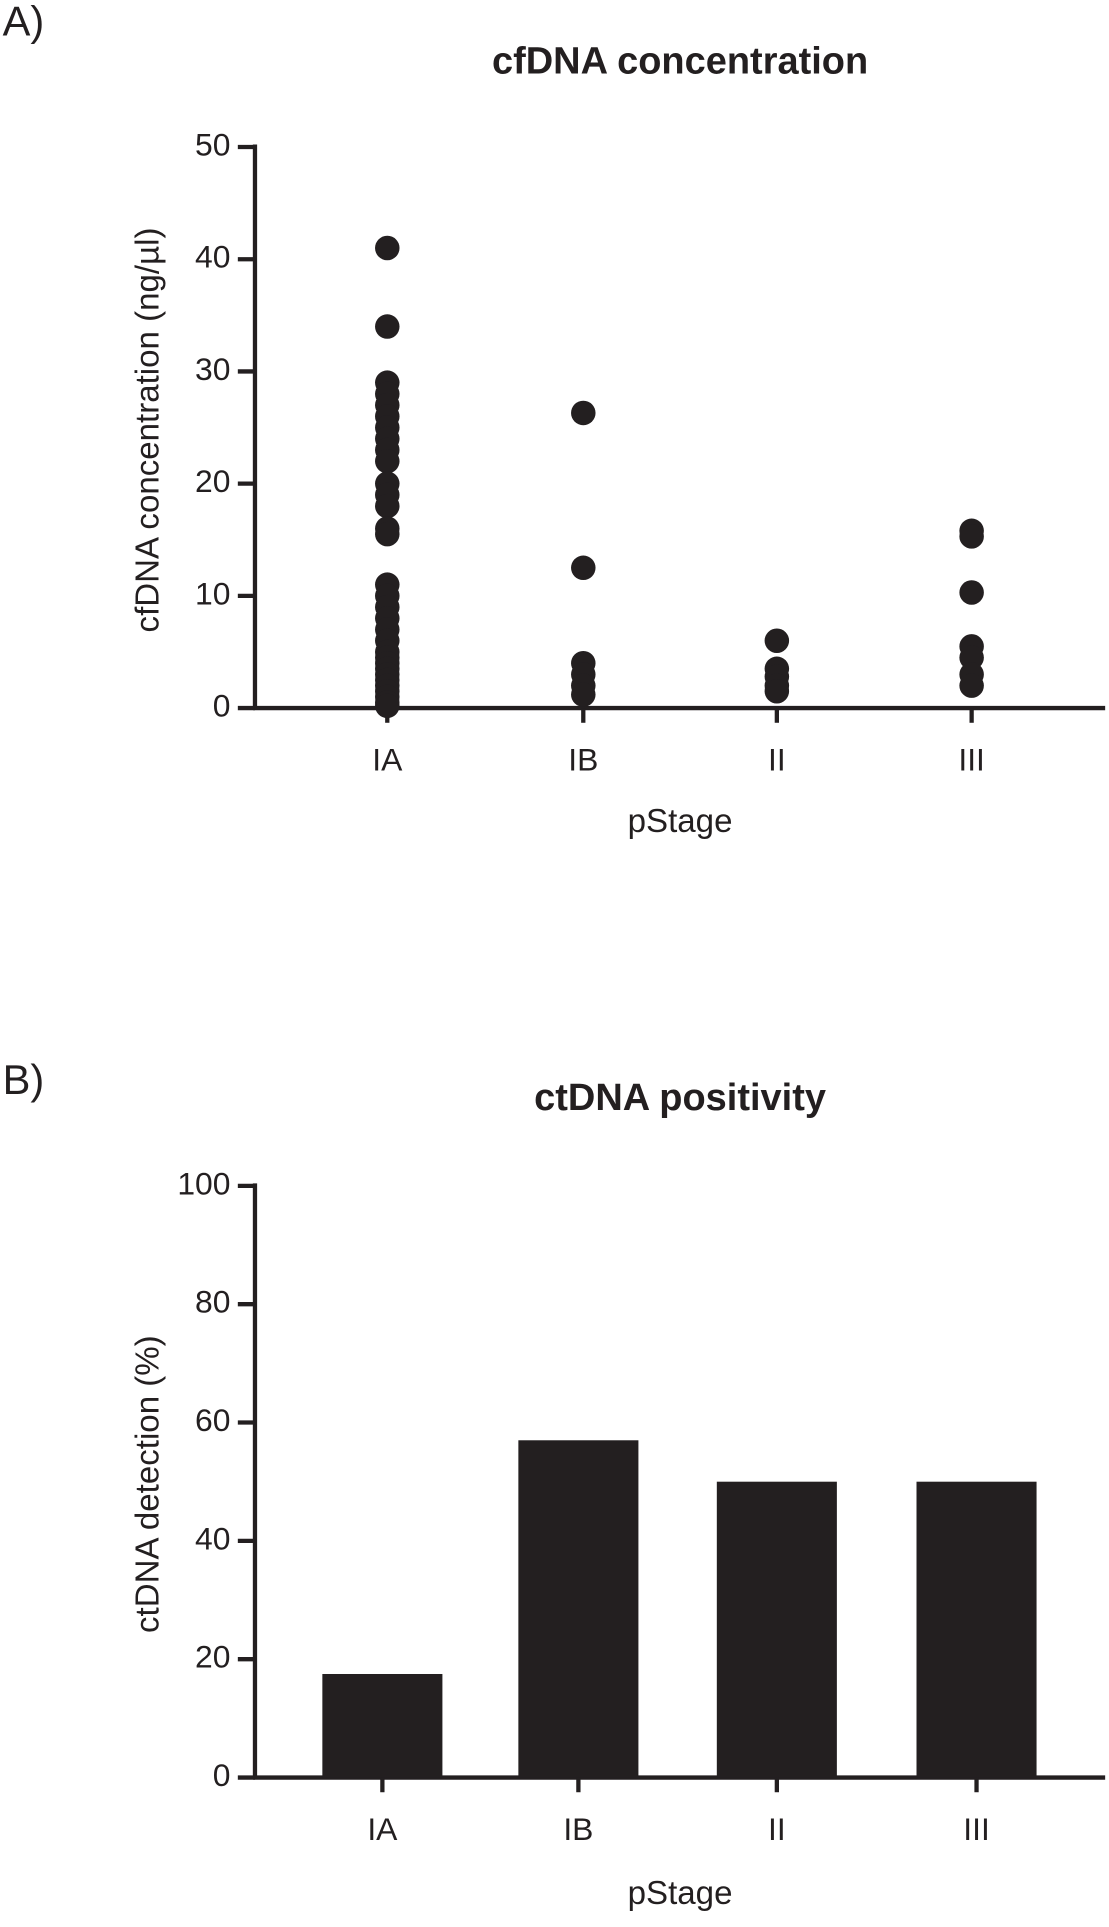 Image resolution: width=1109 pixels, height=1927 pixels. I want to click on y-tick-label: 50, so click(212, 144).